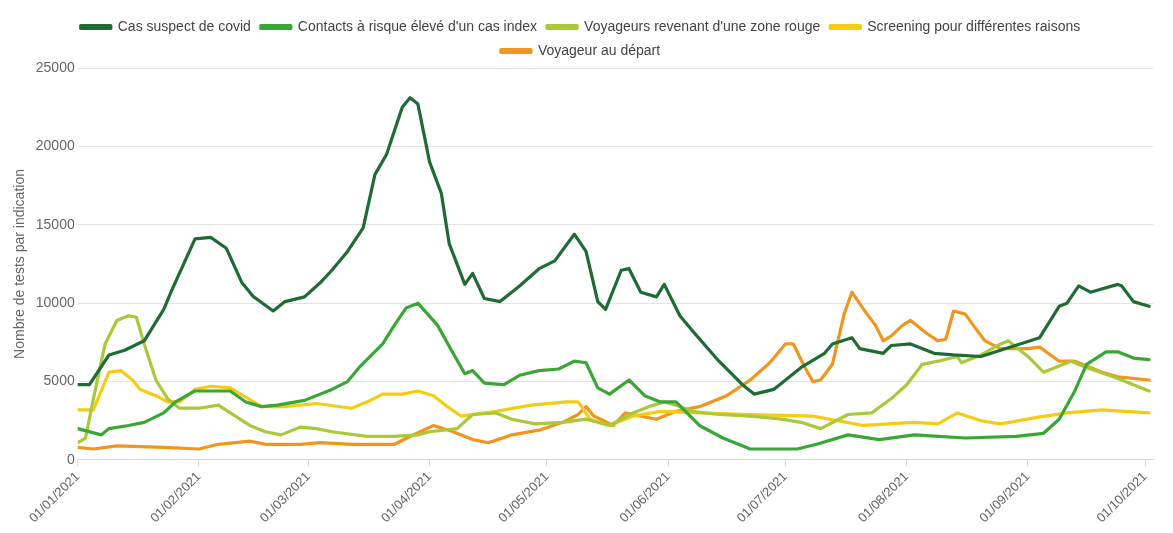  Describe the element at coordinates (55, 223) in the screenshot. I see `y-tick-label: 15000` at that location.